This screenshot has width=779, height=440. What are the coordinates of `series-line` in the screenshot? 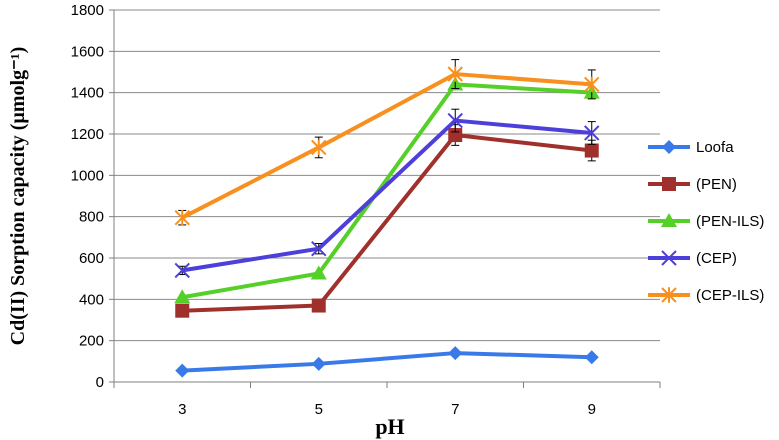 It's located at (387, 362).